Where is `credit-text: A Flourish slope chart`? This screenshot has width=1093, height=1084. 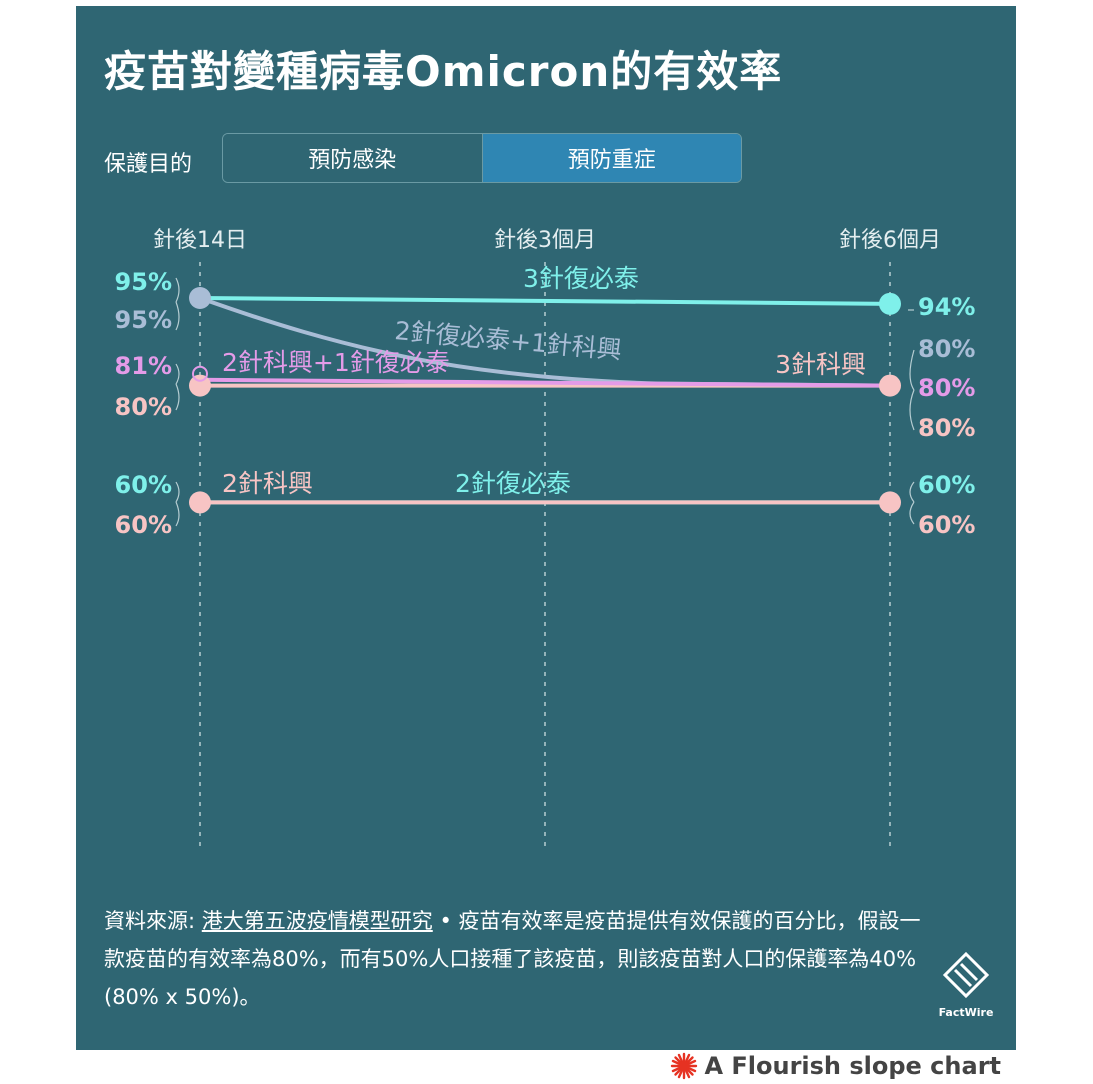 credit-text: A Flourish slope chart is located at coordinates (852, 1066).